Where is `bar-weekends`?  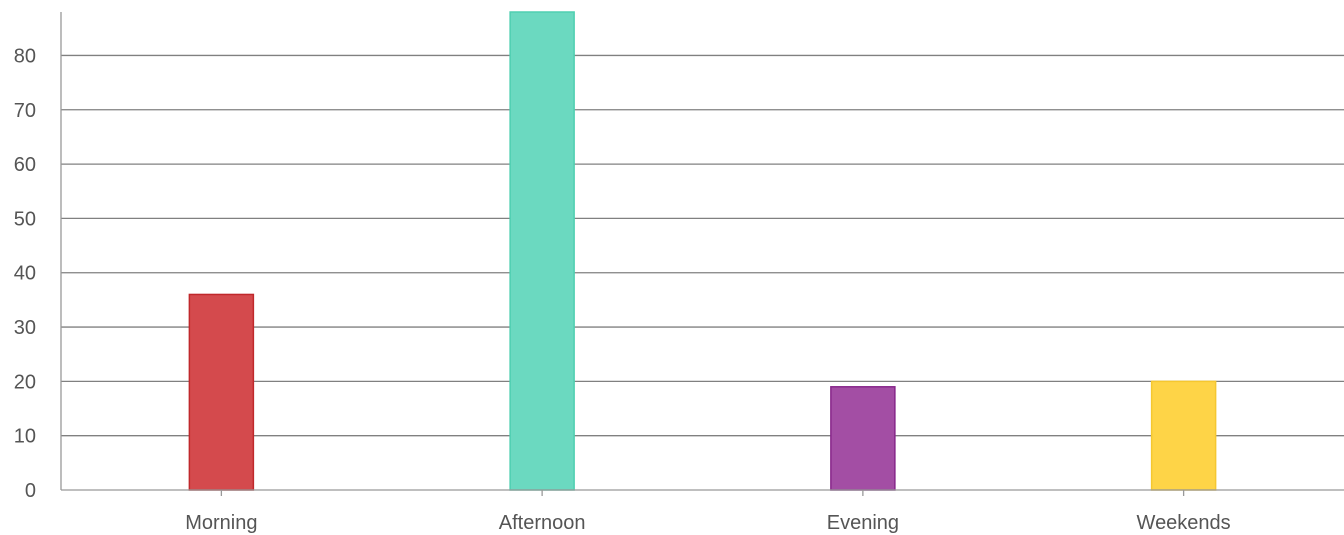
bar-weekends is located at coordinates (1183, 435).